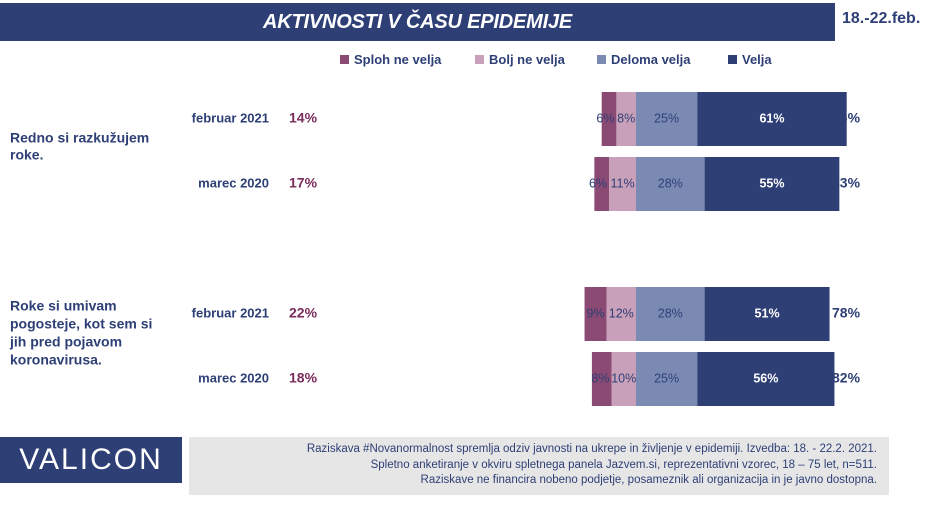 Image resolution: width=944 pixels, height=507 pixels. I want to click on survey-date: 18.-22.feb., so click(881, 18).